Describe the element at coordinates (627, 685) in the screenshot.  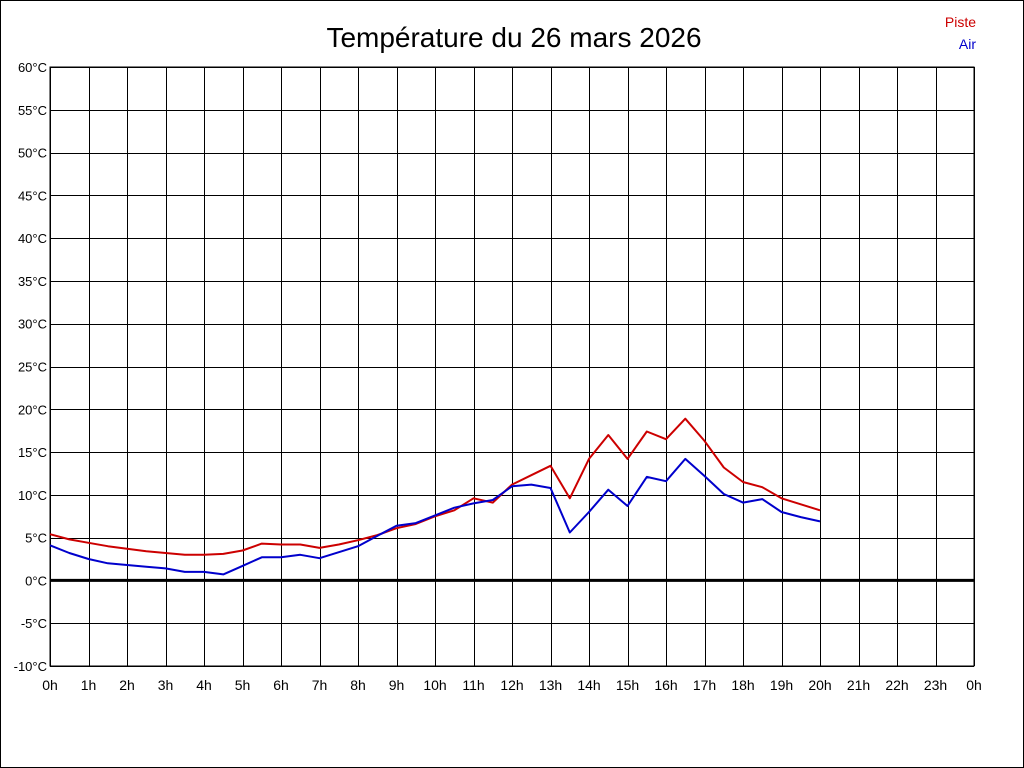
I see `x-tick-label: 15h` at that location.